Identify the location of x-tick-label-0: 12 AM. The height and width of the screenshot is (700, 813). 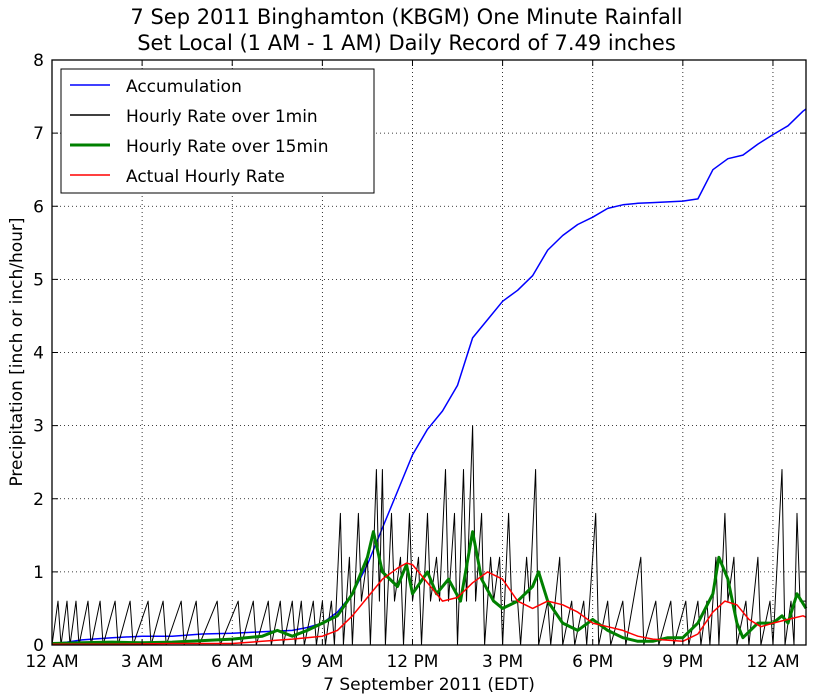
(51, 662).